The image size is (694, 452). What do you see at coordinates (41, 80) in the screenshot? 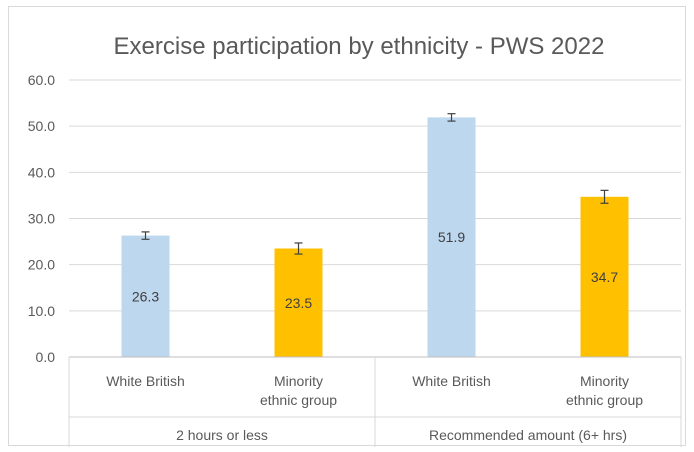
I see `y-tick-label: 60.0` at bounding box center [41, 80].